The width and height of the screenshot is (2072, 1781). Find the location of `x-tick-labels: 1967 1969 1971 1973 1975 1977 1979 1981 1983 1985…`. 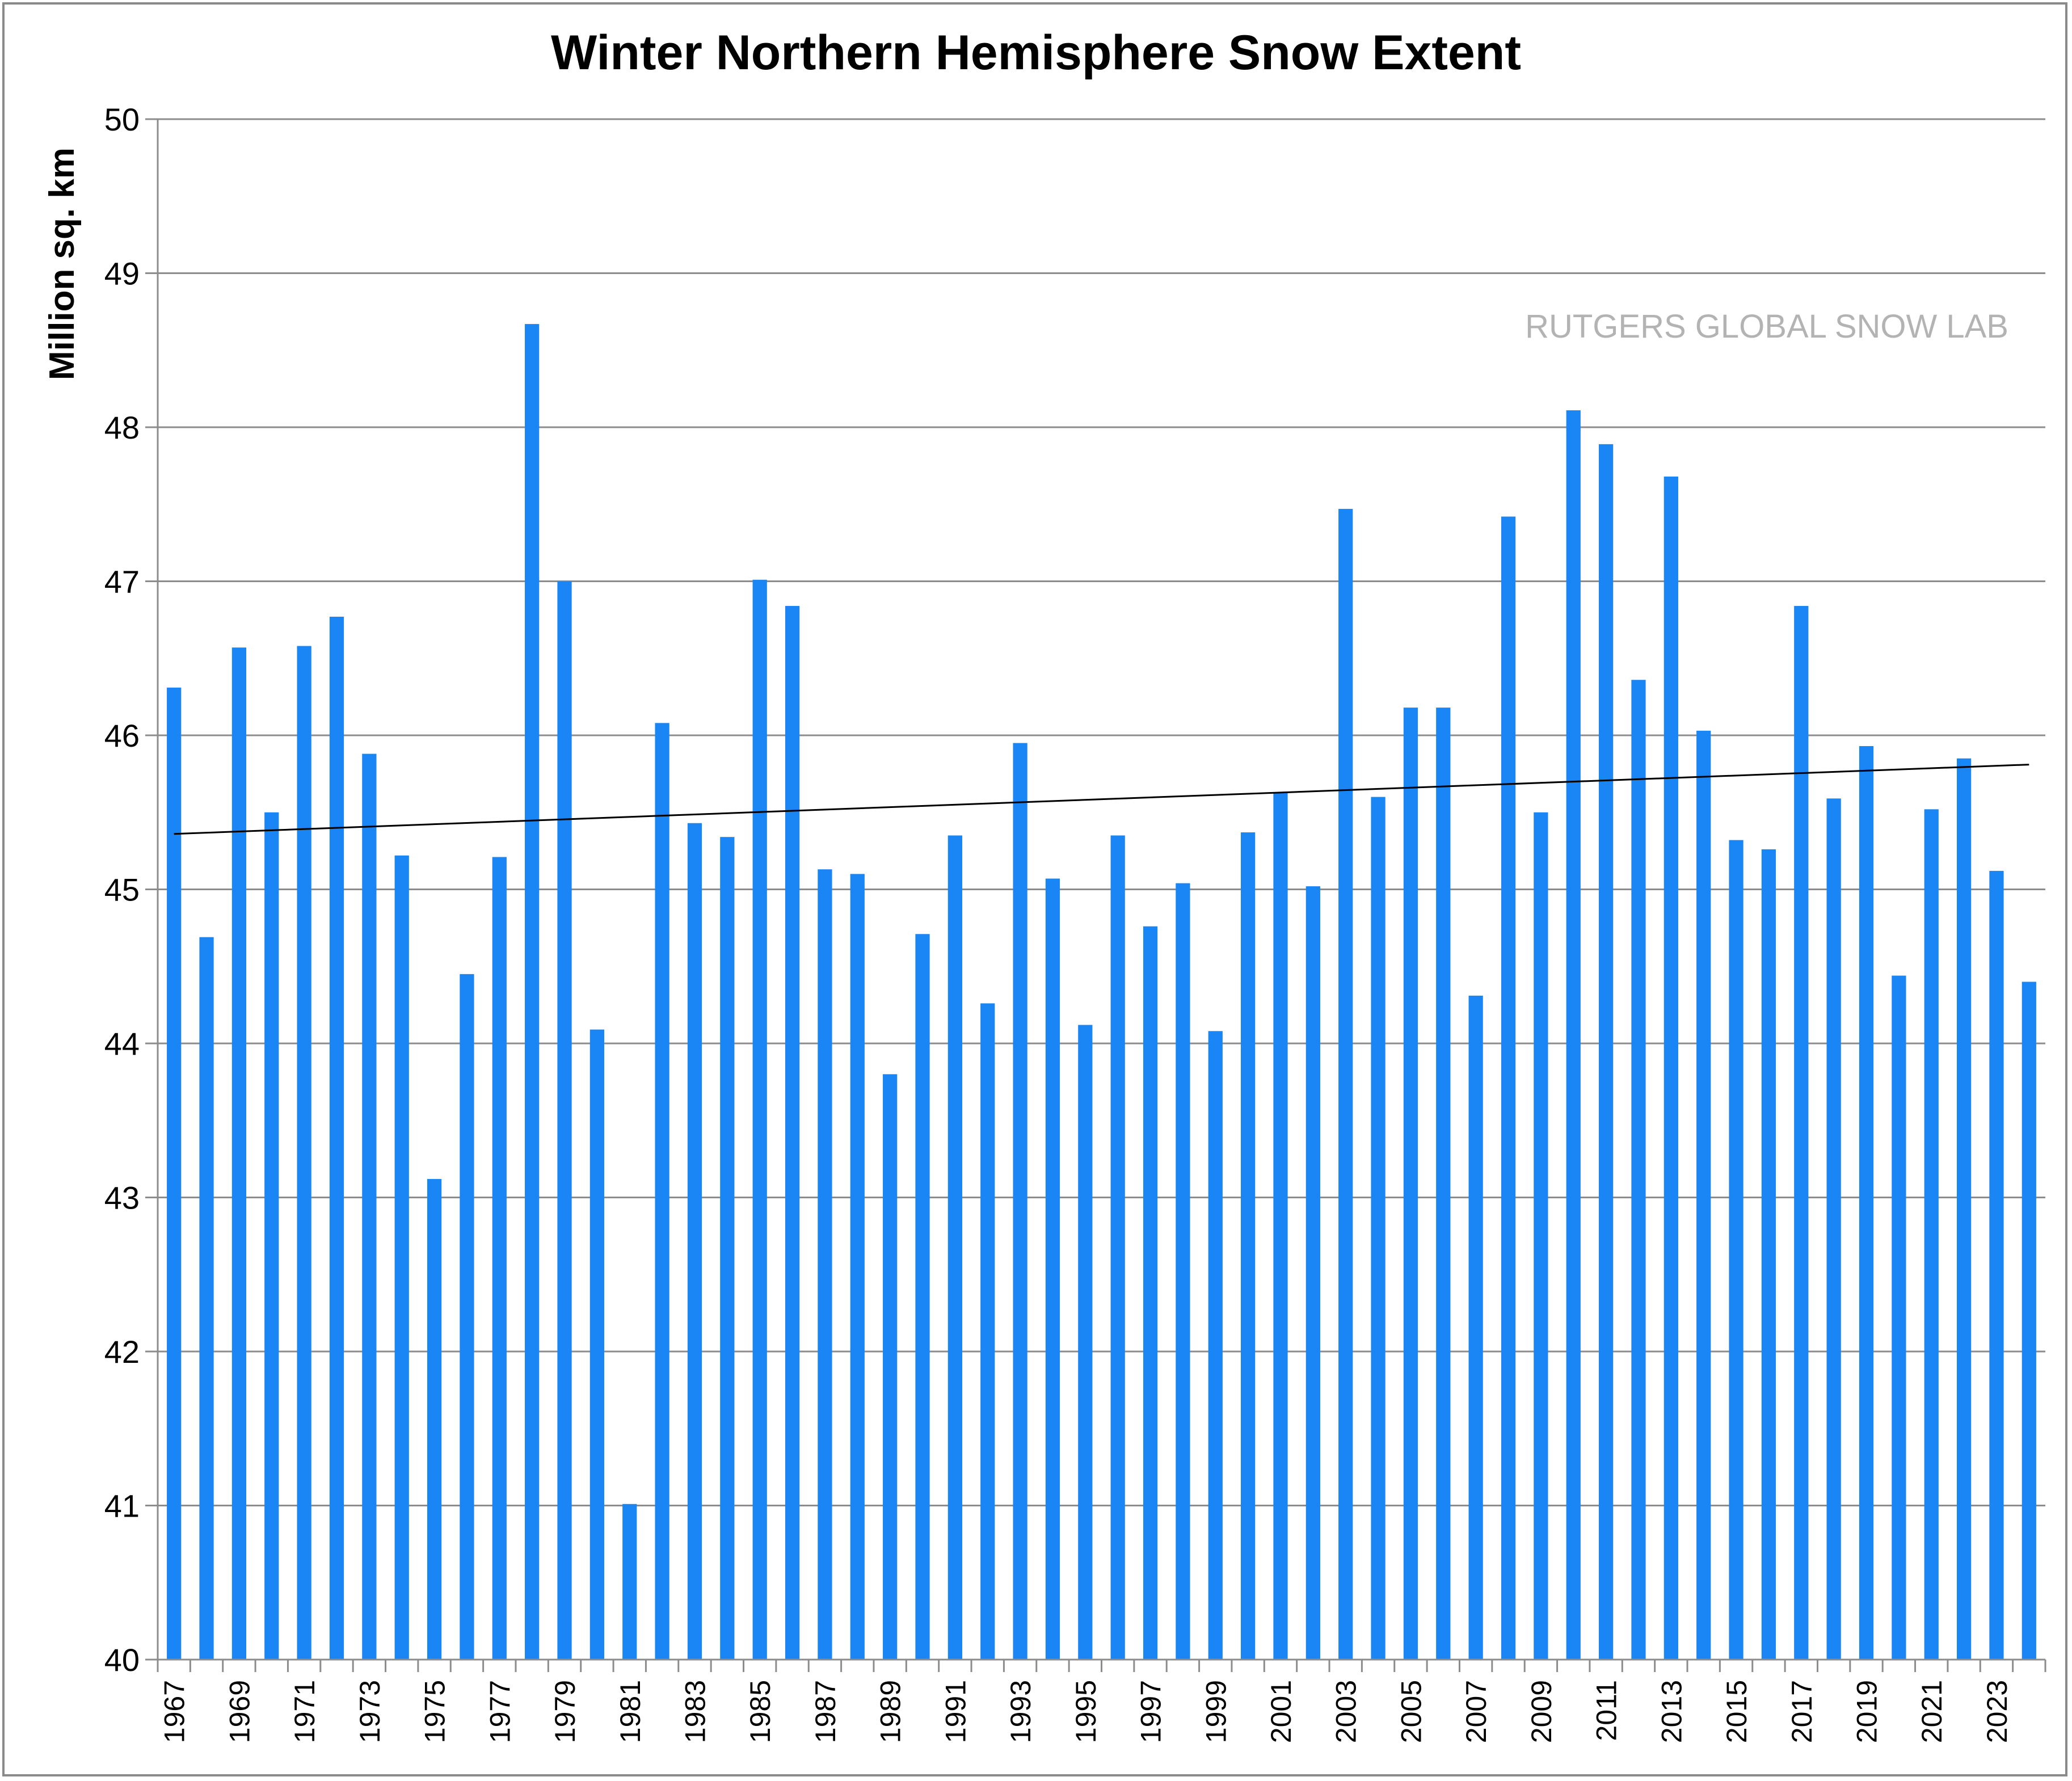

x-tick-labels: 1967 1969 1971 1973 1975 1977 1979 1981 1983 1985… is located at coordinates (1086, 1712).